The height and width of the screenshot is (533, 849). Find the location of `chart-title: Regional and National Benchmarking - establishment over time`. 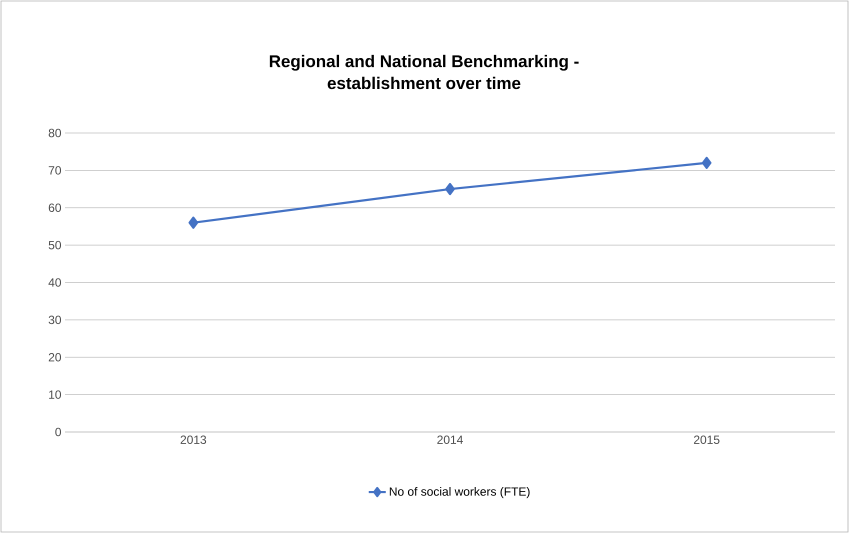

chart-title: Regional and National Benchmarking - establishment over time is located at coordinates (424, 72).